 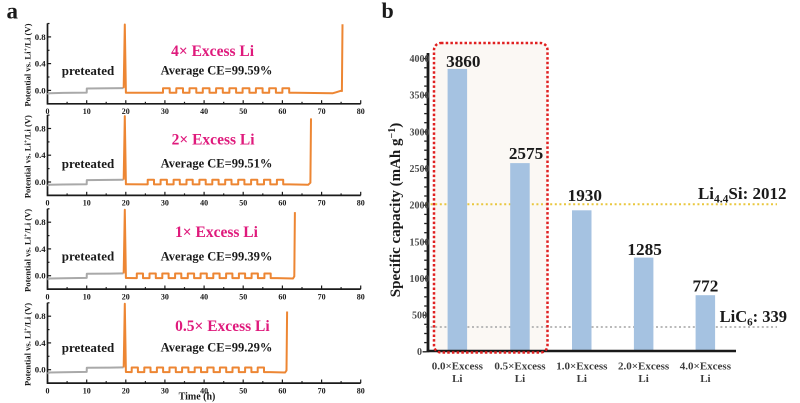 What do you see at coordinates (742, 195) in the screenshot?
I see `svg-text: Li4.4Si: 2012` at bounding box center [742, 195].